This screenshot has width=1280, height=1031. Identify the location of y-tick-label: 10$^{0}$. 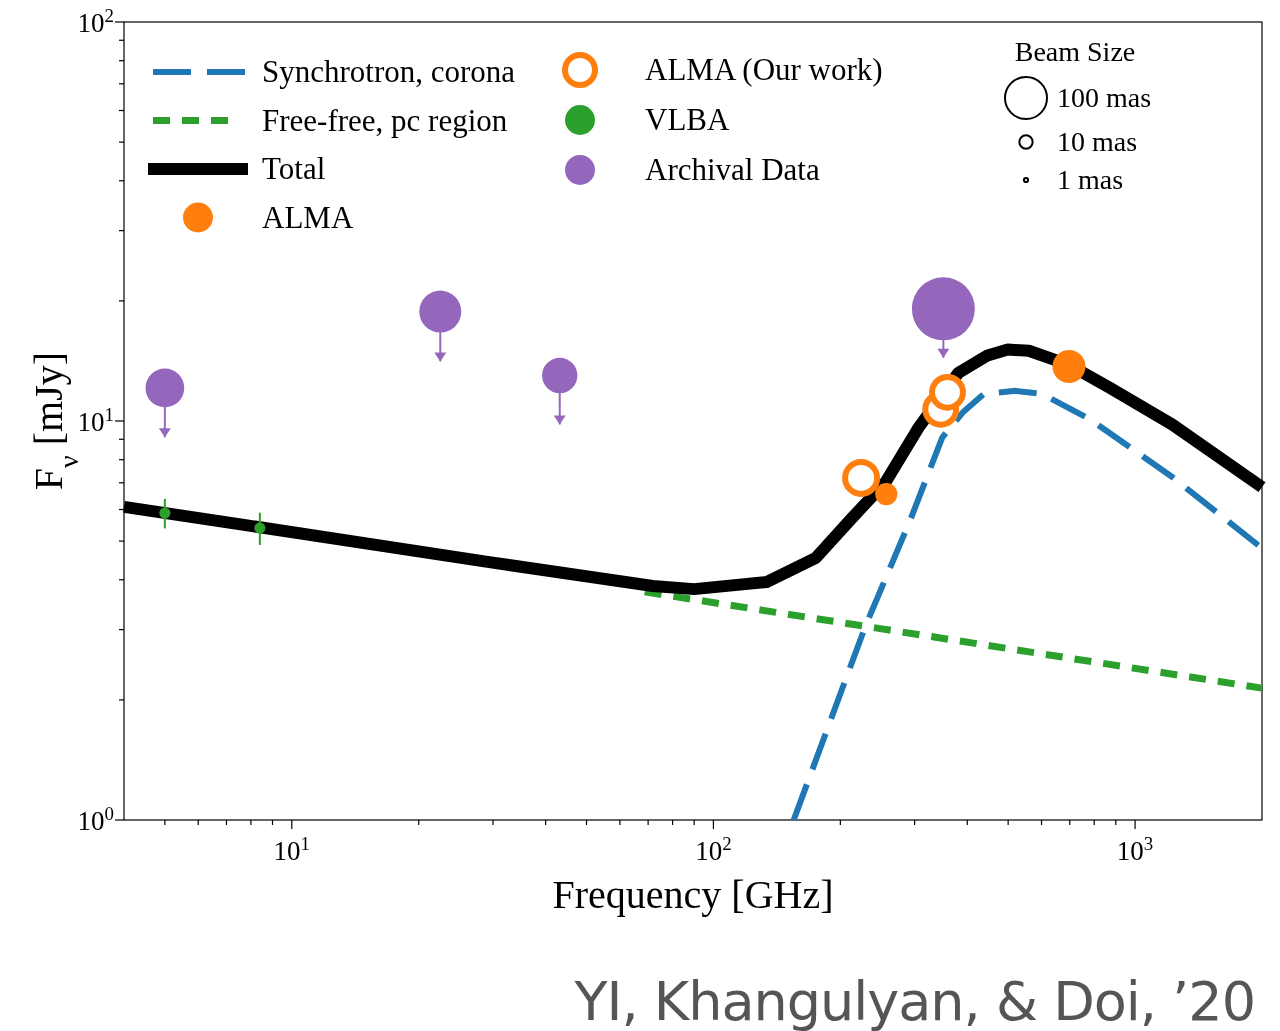
(95, 819).